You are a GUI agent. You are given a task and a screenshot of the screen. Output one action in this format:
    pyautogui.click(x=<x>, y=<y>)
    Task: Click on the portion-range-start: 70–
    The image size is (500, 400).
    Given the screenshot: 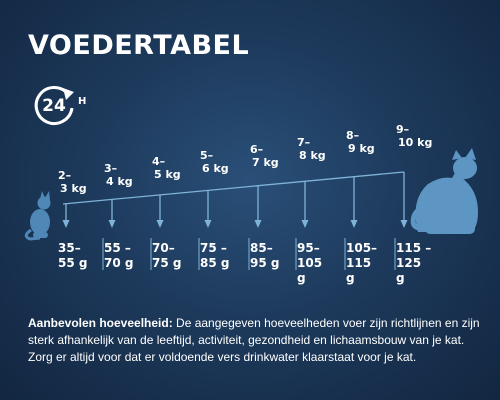 What is the action you would take?
    pyautogui.click(x=163, y=248)
    